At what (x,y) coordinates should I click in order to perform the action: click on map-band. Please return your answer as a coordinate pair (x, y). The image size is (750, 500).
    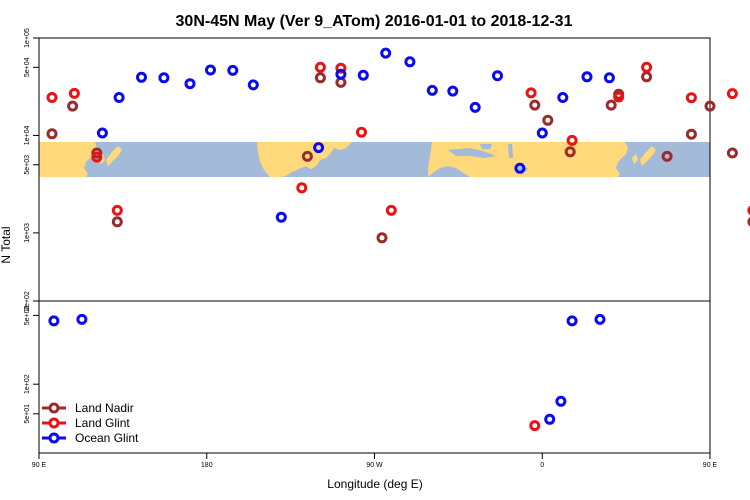
    Looking at the image, I should click on (374, 159).